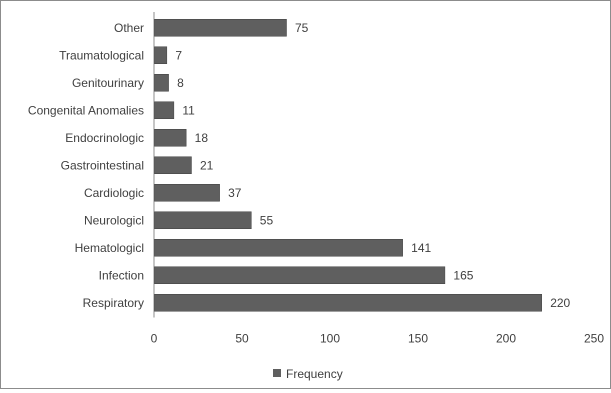  Describe the element at coordinates (202, 138) in the screenshot. I see `data-label: 18` at that location.